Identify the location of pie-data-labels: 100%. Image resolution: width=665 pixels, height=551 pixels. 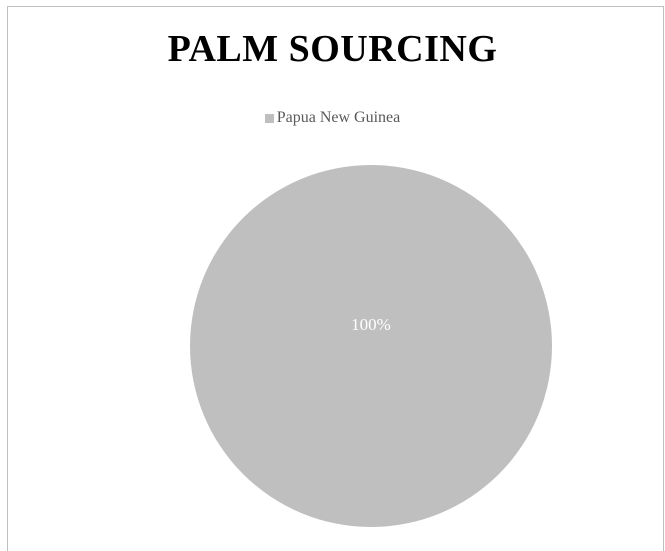
(371, 324).